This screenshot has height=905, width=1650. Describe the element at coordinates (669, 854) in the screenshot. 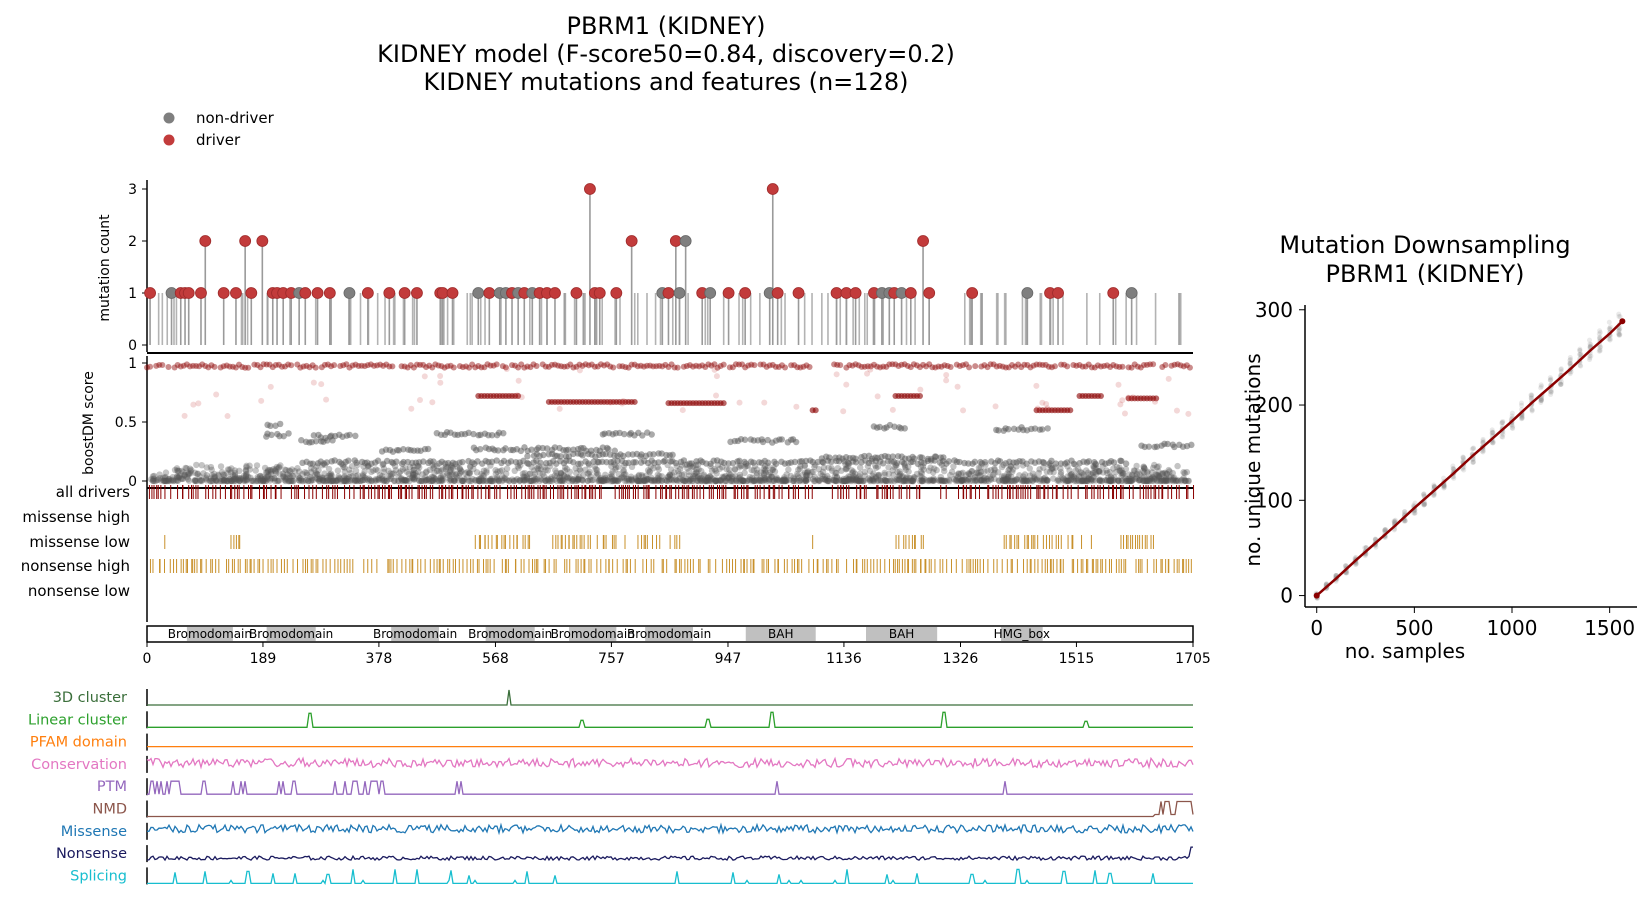

I see `feature-track-line` at that location.